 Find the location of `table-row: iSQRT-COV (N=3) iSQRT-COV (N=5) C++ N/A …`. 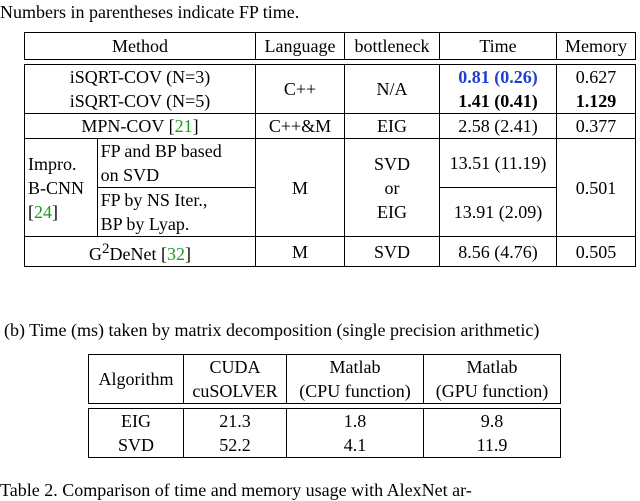

table-row: iSQRT-COV (N=3) iSQRT-COV (N=5) C++ N/A … is located at coordinates (330, 89).